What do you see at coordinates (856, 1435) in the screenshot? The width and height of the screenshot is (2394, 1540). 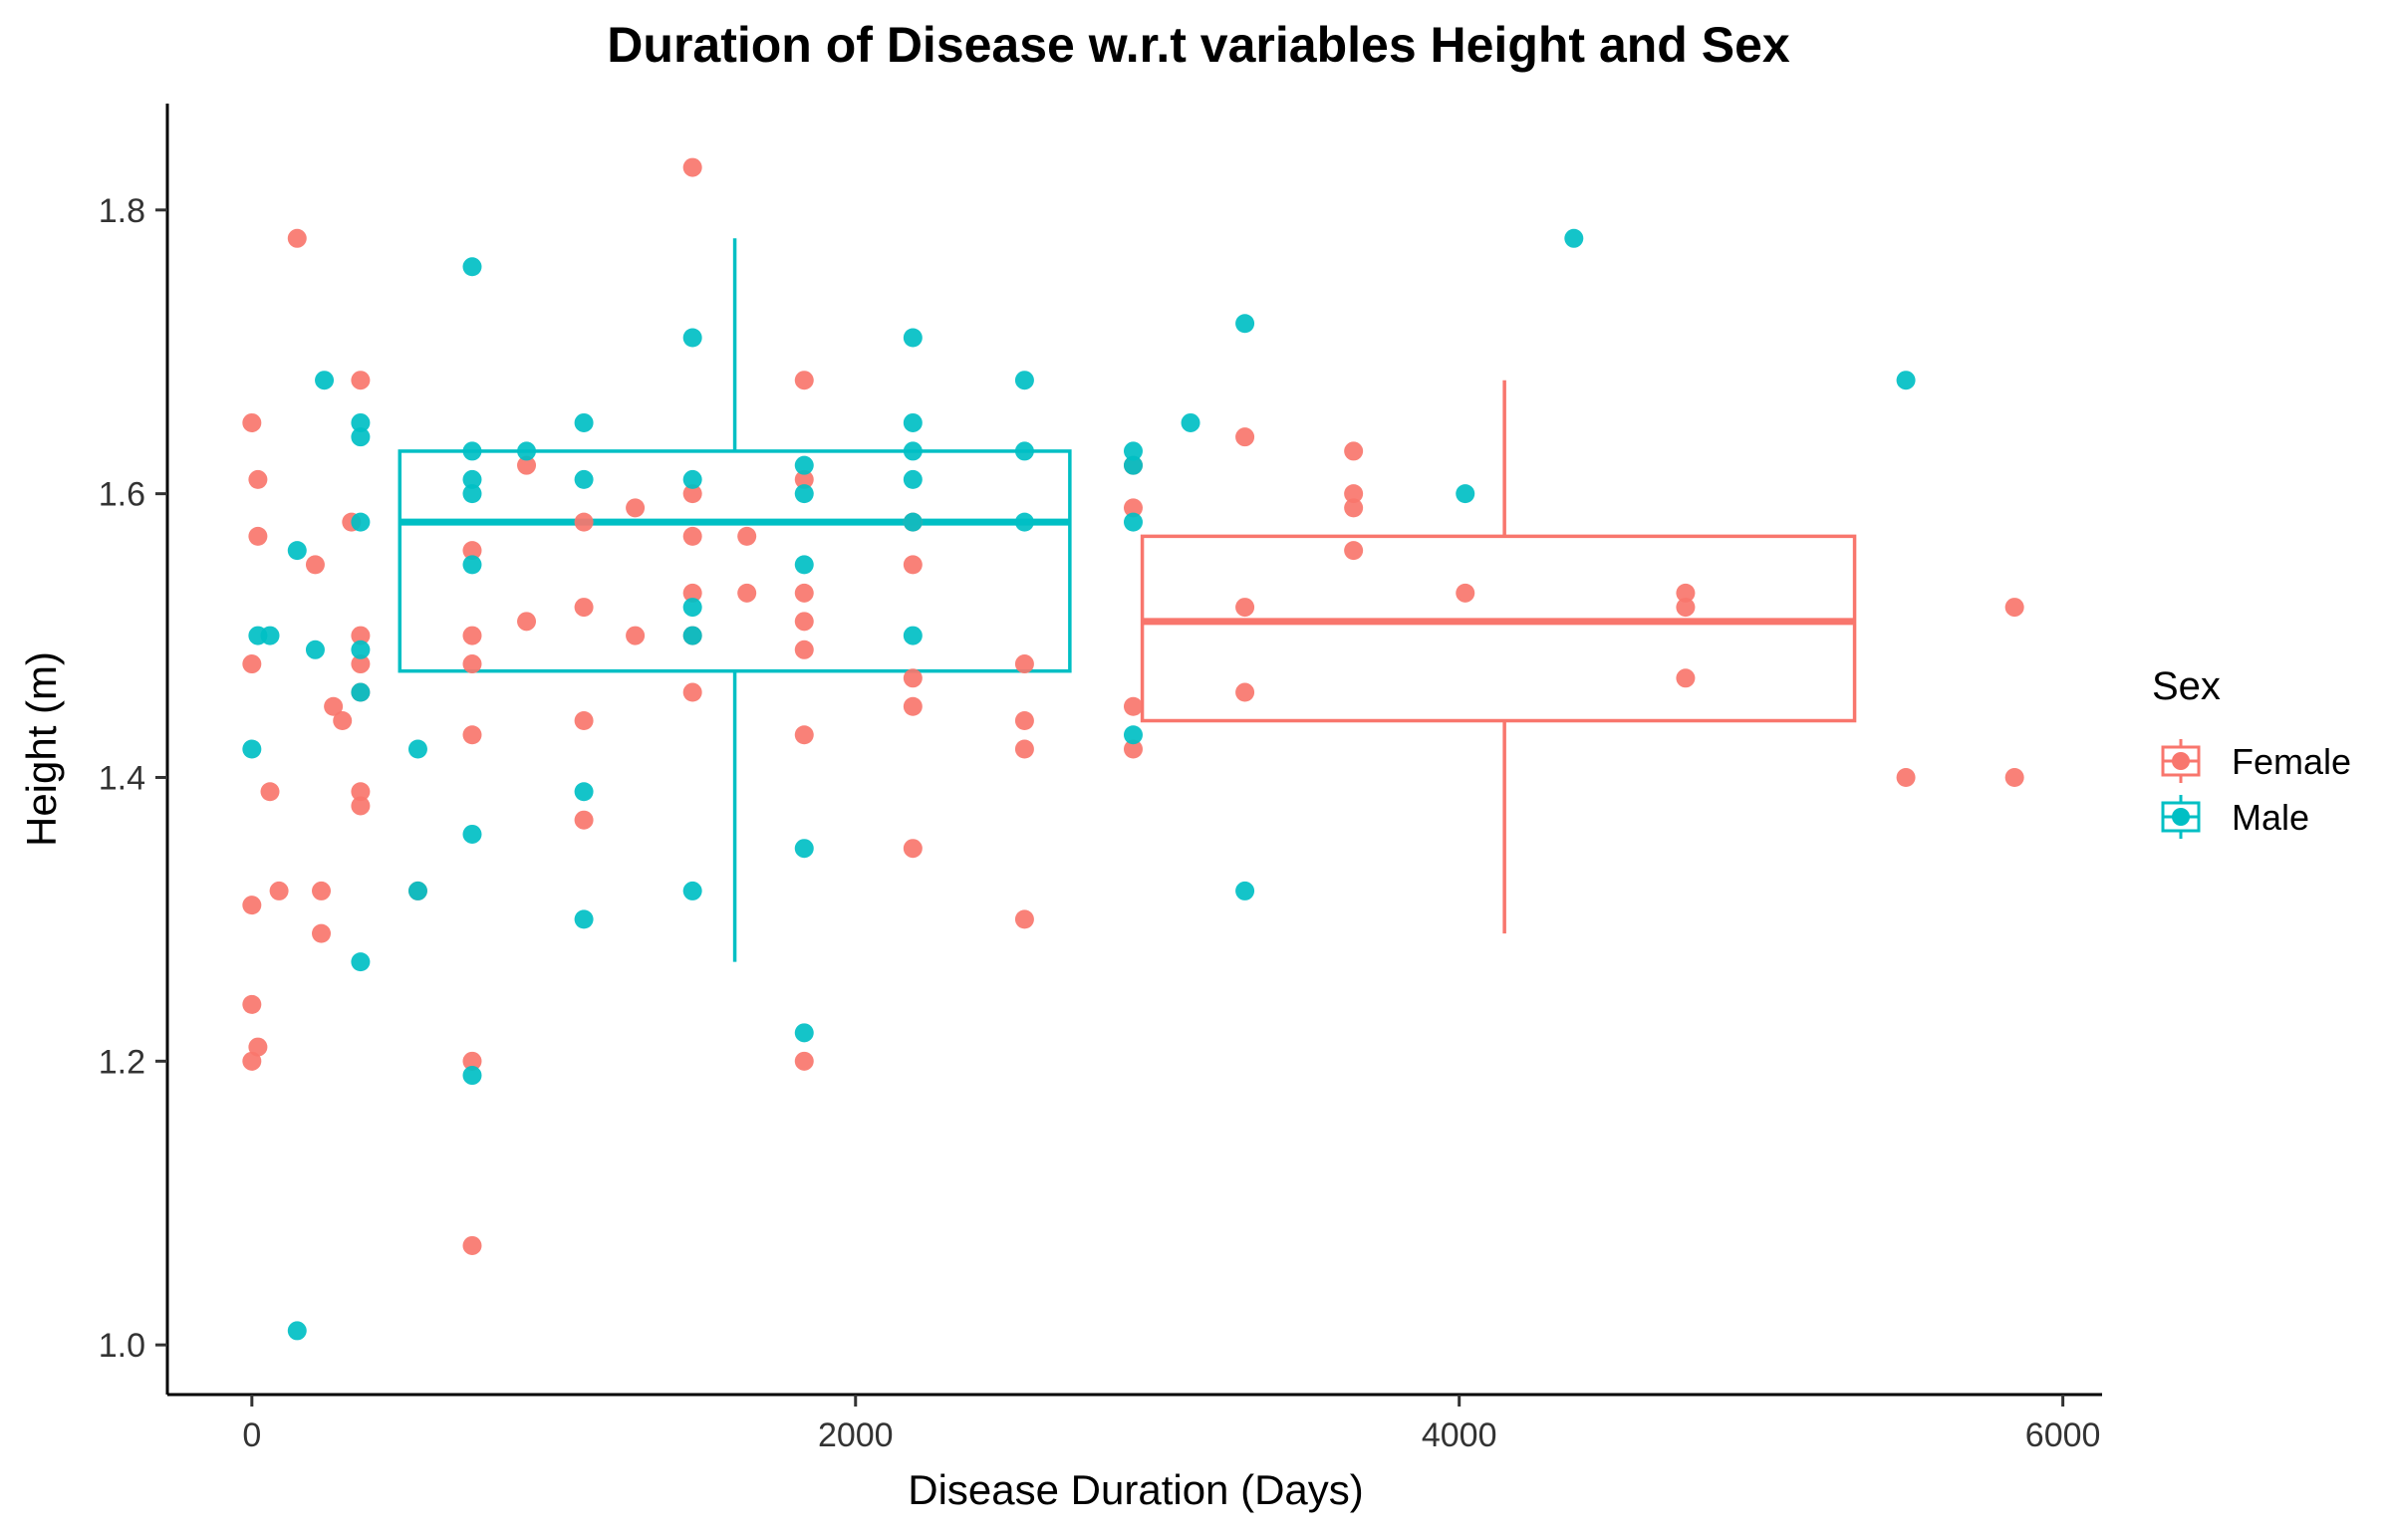 I see `x-tick-label: 2000` at bounding box center [856, 1435].